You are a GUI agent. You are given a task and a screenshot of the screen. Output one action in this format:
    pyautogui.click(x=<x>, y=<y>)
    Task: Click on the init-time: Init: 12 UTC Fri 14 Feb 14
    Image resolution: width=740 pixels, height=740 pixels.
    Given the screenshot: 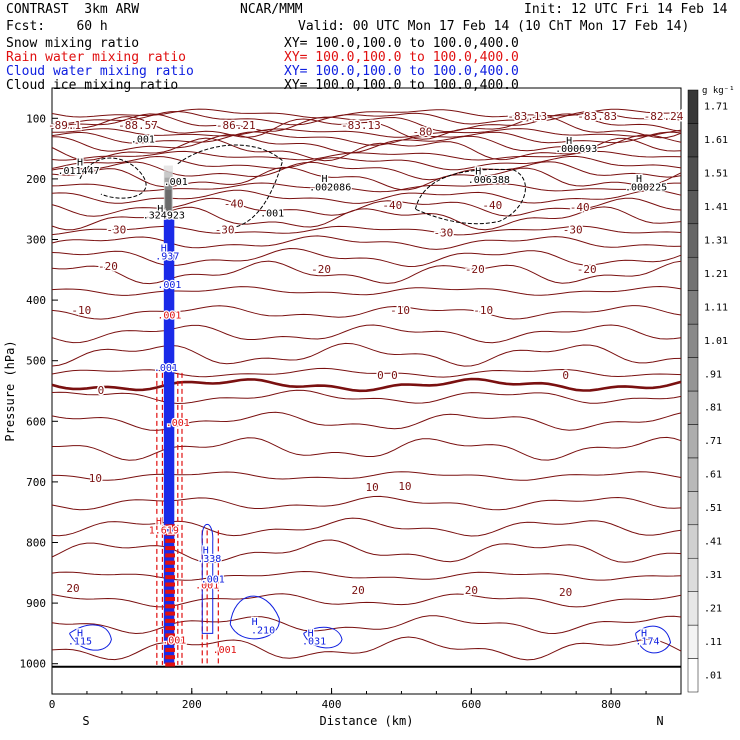 What is the action you would take?
    pyautogui.click(x=626, y=9)
    